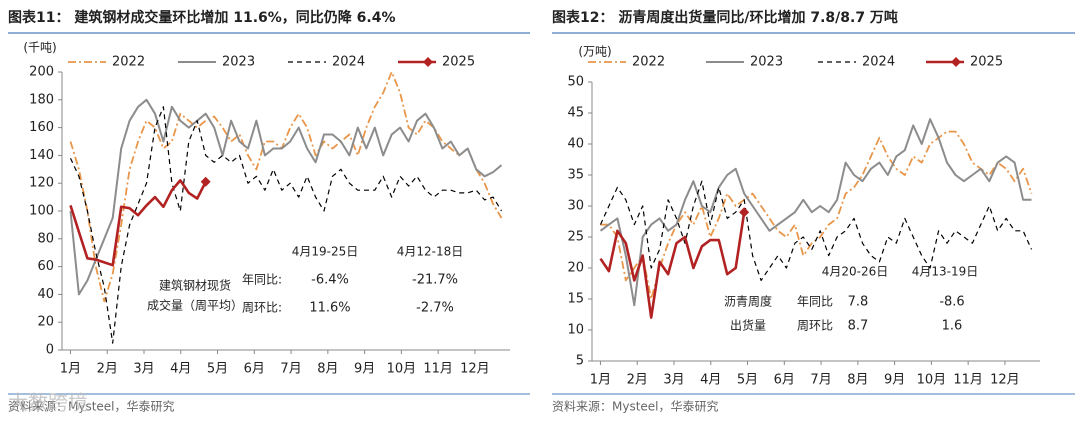 This screenshot has width=1080, height=425. Describe the element at coordinates (41, 155) in the screenshot. I see `y-tick-label: 140` at that location.